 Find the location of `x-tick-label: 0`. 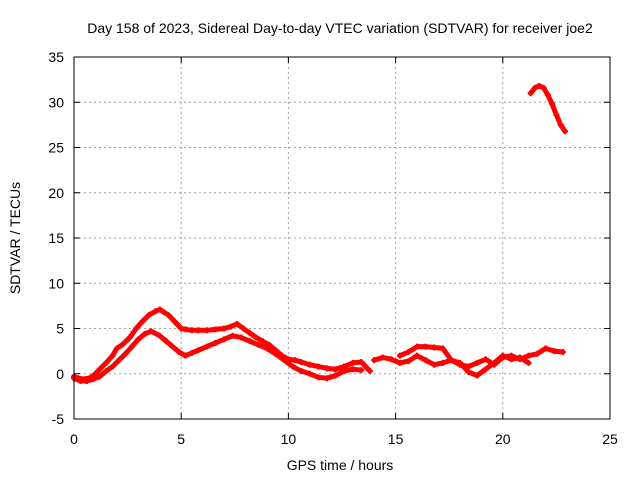

x-tick-label: 0 is located at coordinates (74, 439).